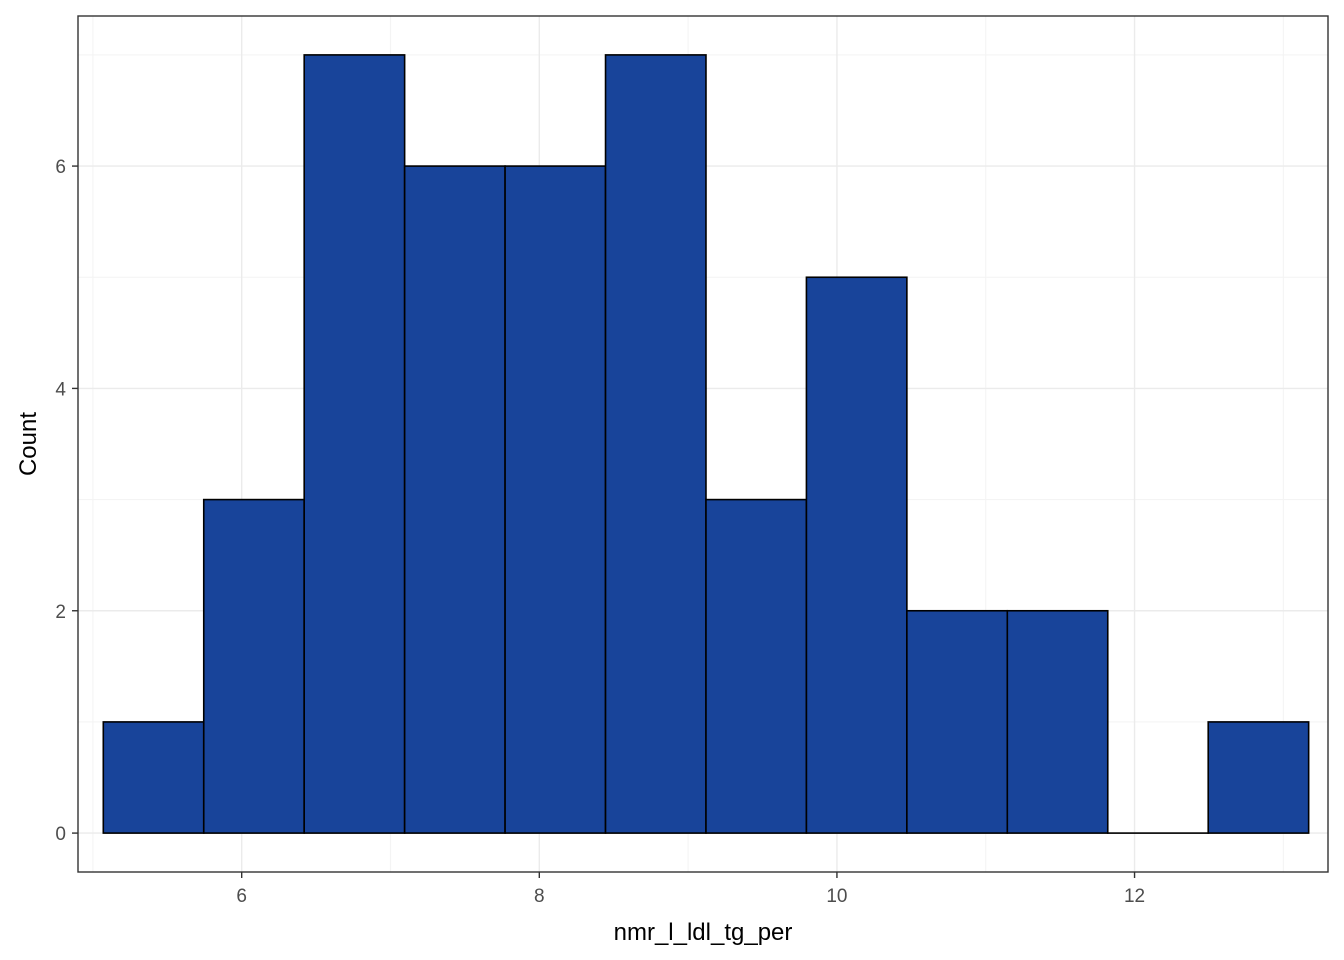  Describe the element at coordinates (241, 896) in the screenshot. I see `x-tick-label: 6` at that location.